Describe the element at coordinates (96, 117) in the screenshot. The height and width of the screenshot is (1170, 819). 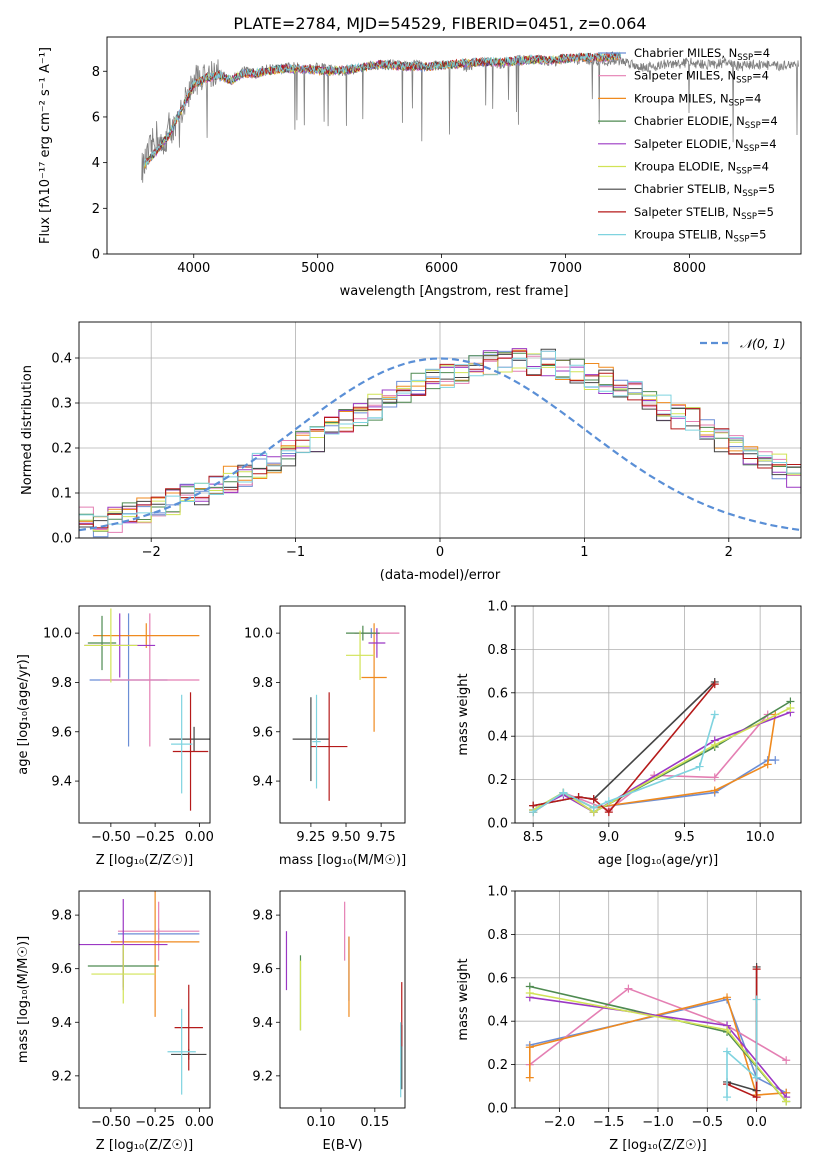
I see `y-tick-label: 6` at that location.